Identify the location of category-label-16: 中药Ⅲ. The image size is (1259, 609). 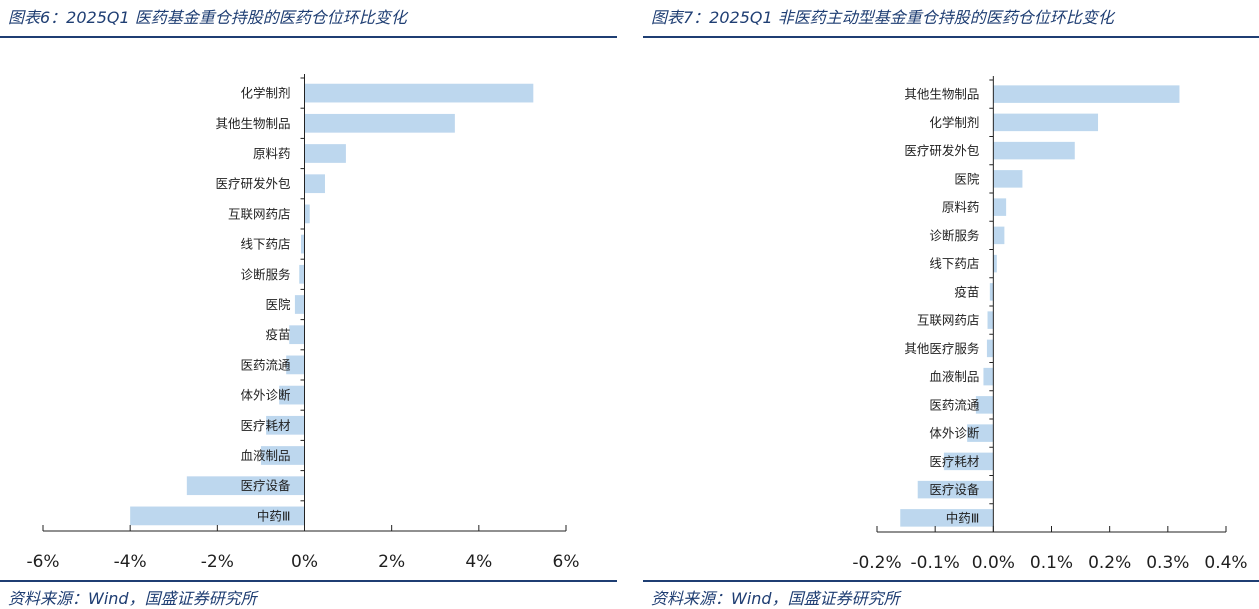
(963, 517).